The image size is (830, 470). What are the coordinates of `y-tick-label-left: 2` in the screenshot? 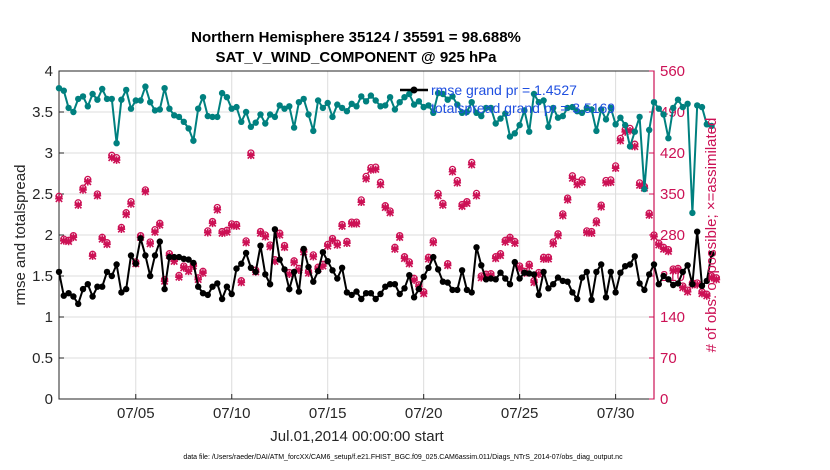 It's located at (49, 235).